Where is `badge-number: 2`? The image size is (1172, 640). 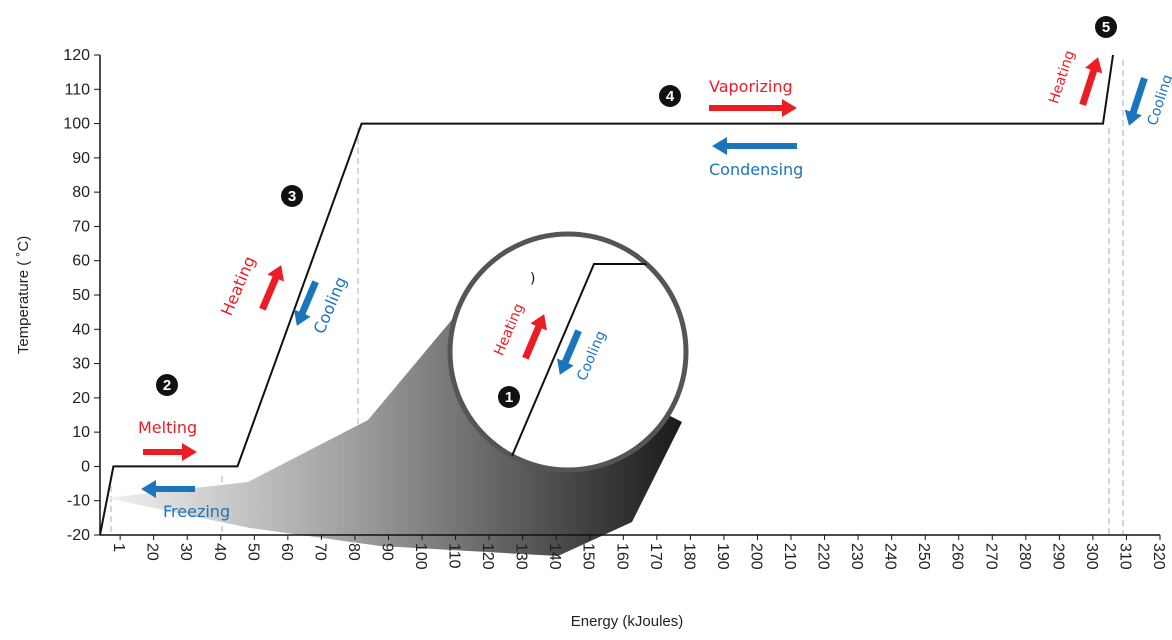 badge-number: 2 is located at coordinates (167, 385).